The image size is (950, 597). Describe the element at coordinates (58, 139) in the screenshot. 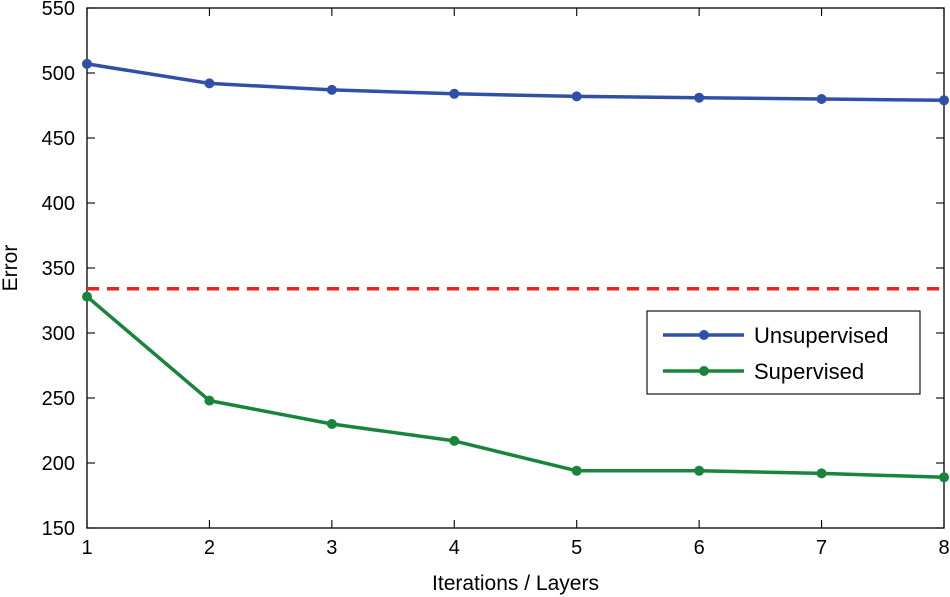

I see `y-tick-label: 450` at that location.